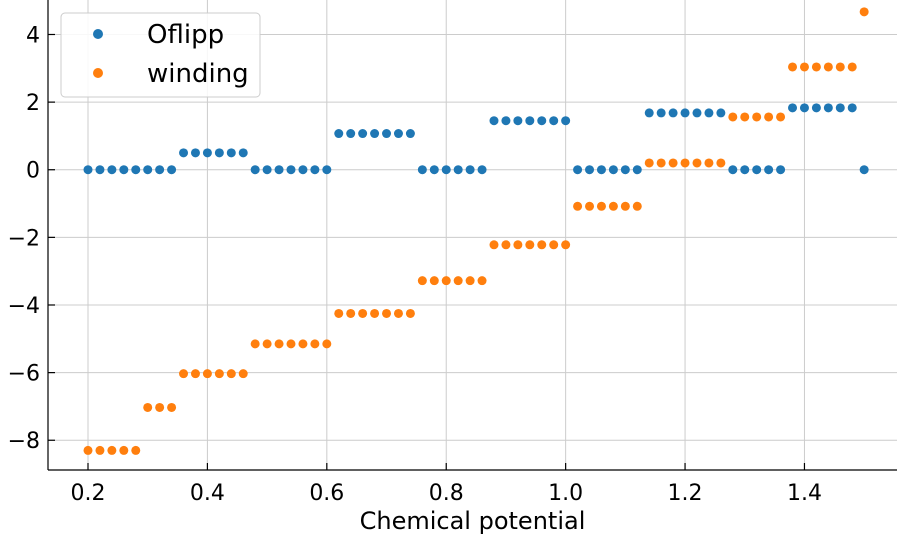  Describe the element at coordinates (33, 171) in the screenshot. I see `y-tick-label: 0` at that location.